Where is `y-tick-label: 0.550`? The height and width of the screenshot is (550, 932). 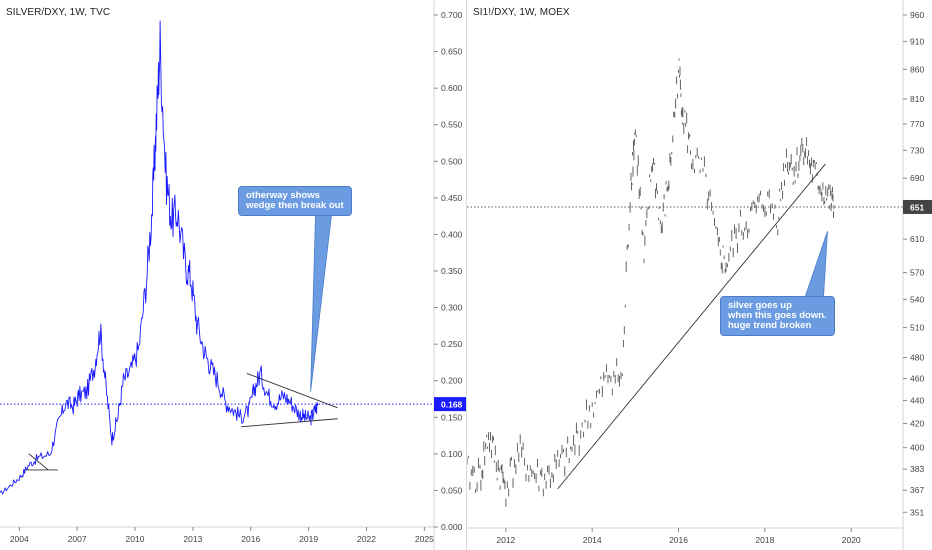 y-tick-label: 0.550 is located at coordinates (452, 125).